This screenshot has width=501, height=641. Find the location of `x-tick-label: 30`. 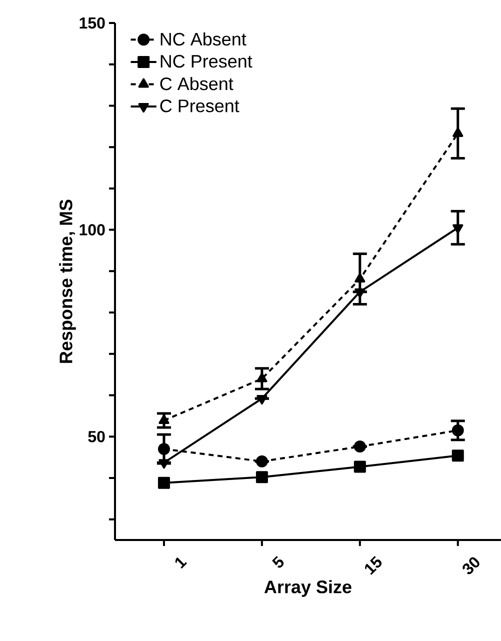

x-tick-label: 30 is located at coordinates (471, 565).